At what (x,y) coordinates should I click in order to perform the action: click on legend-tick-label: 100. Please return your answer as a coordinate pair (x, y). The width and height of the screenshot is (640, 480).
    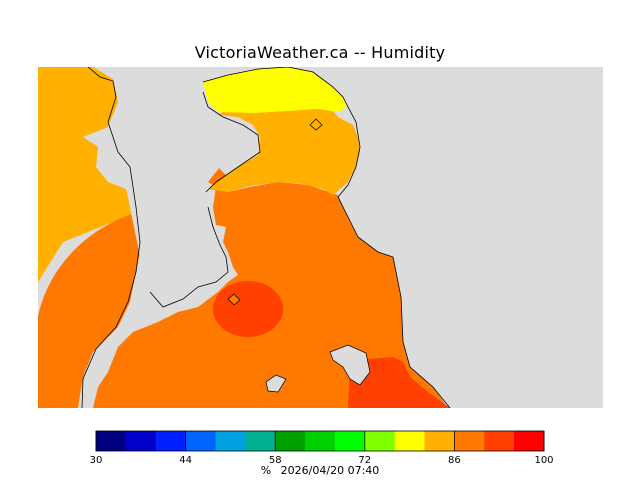
    Looking at the image, I should click on (543, 460).